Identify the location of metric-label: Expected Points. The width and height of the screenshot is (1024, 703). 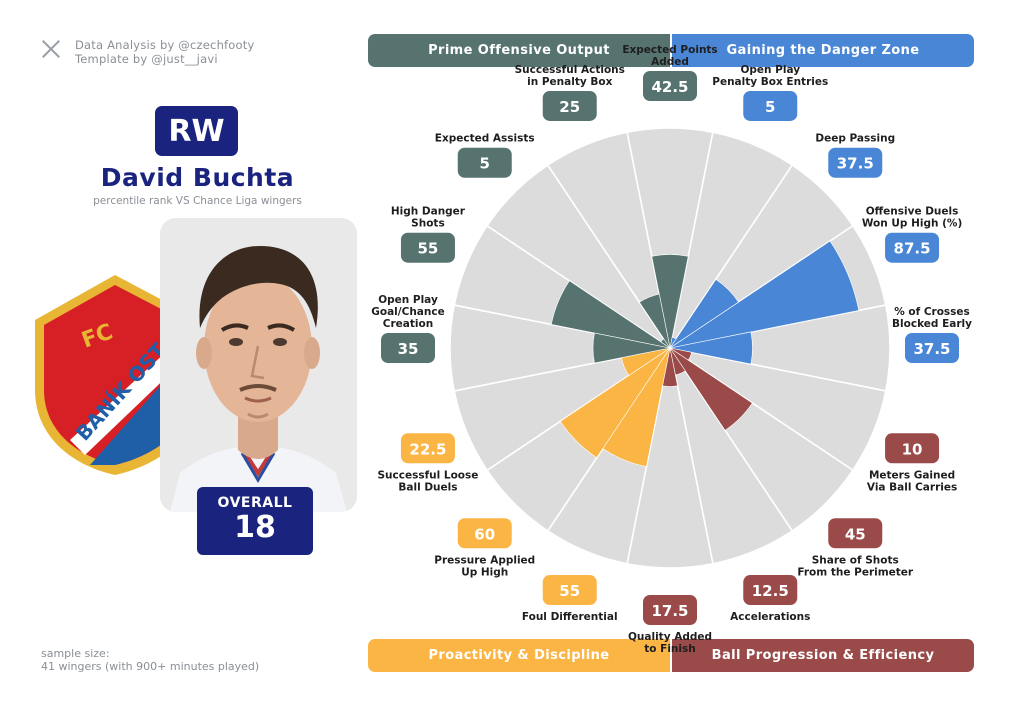
(669, 50).